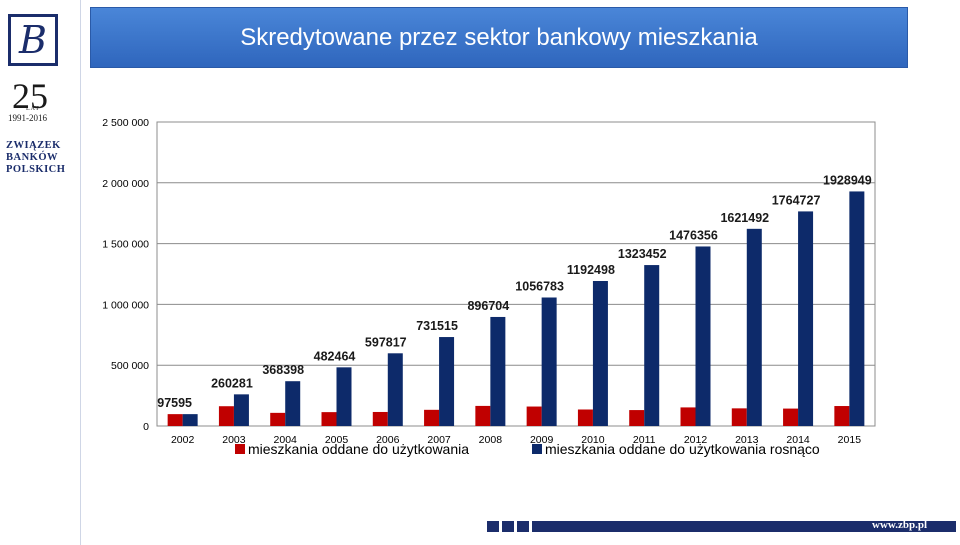 The image size is (960, 545). Describe the element at coordinates (747, 440) in the screenshot. I see `x-tick-label: 2013` at that location.